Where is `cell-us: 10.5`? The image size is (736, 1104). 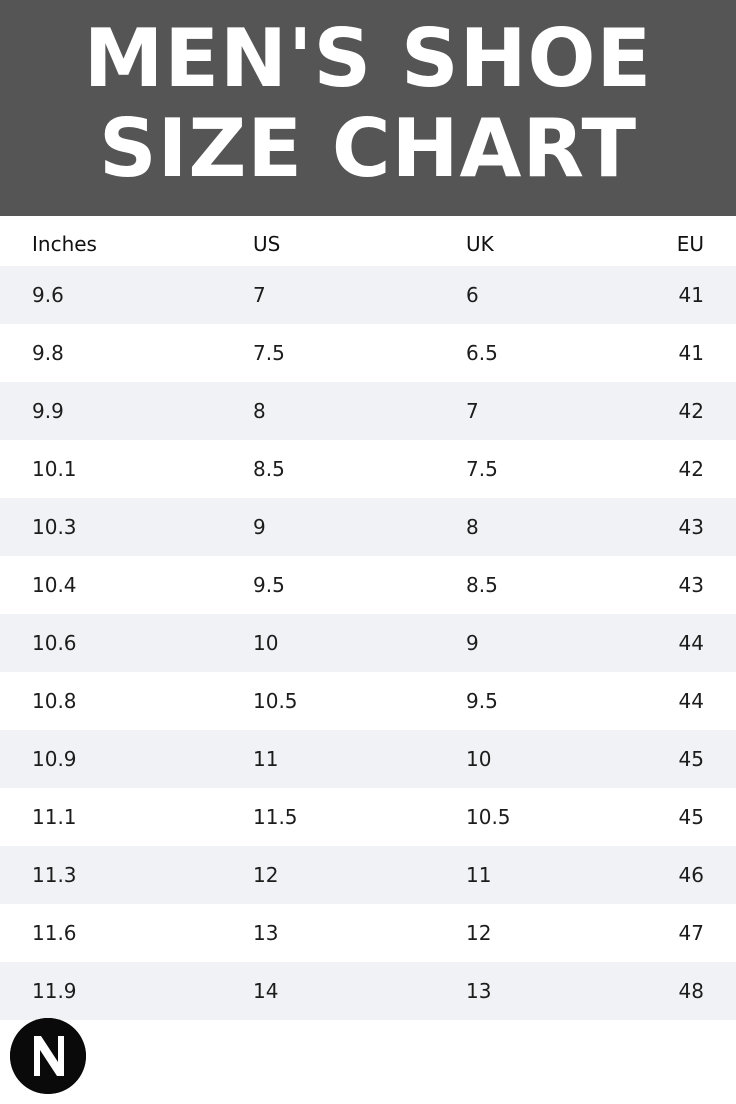 cell-us: 10.5 is located at coordinates (275, 701).